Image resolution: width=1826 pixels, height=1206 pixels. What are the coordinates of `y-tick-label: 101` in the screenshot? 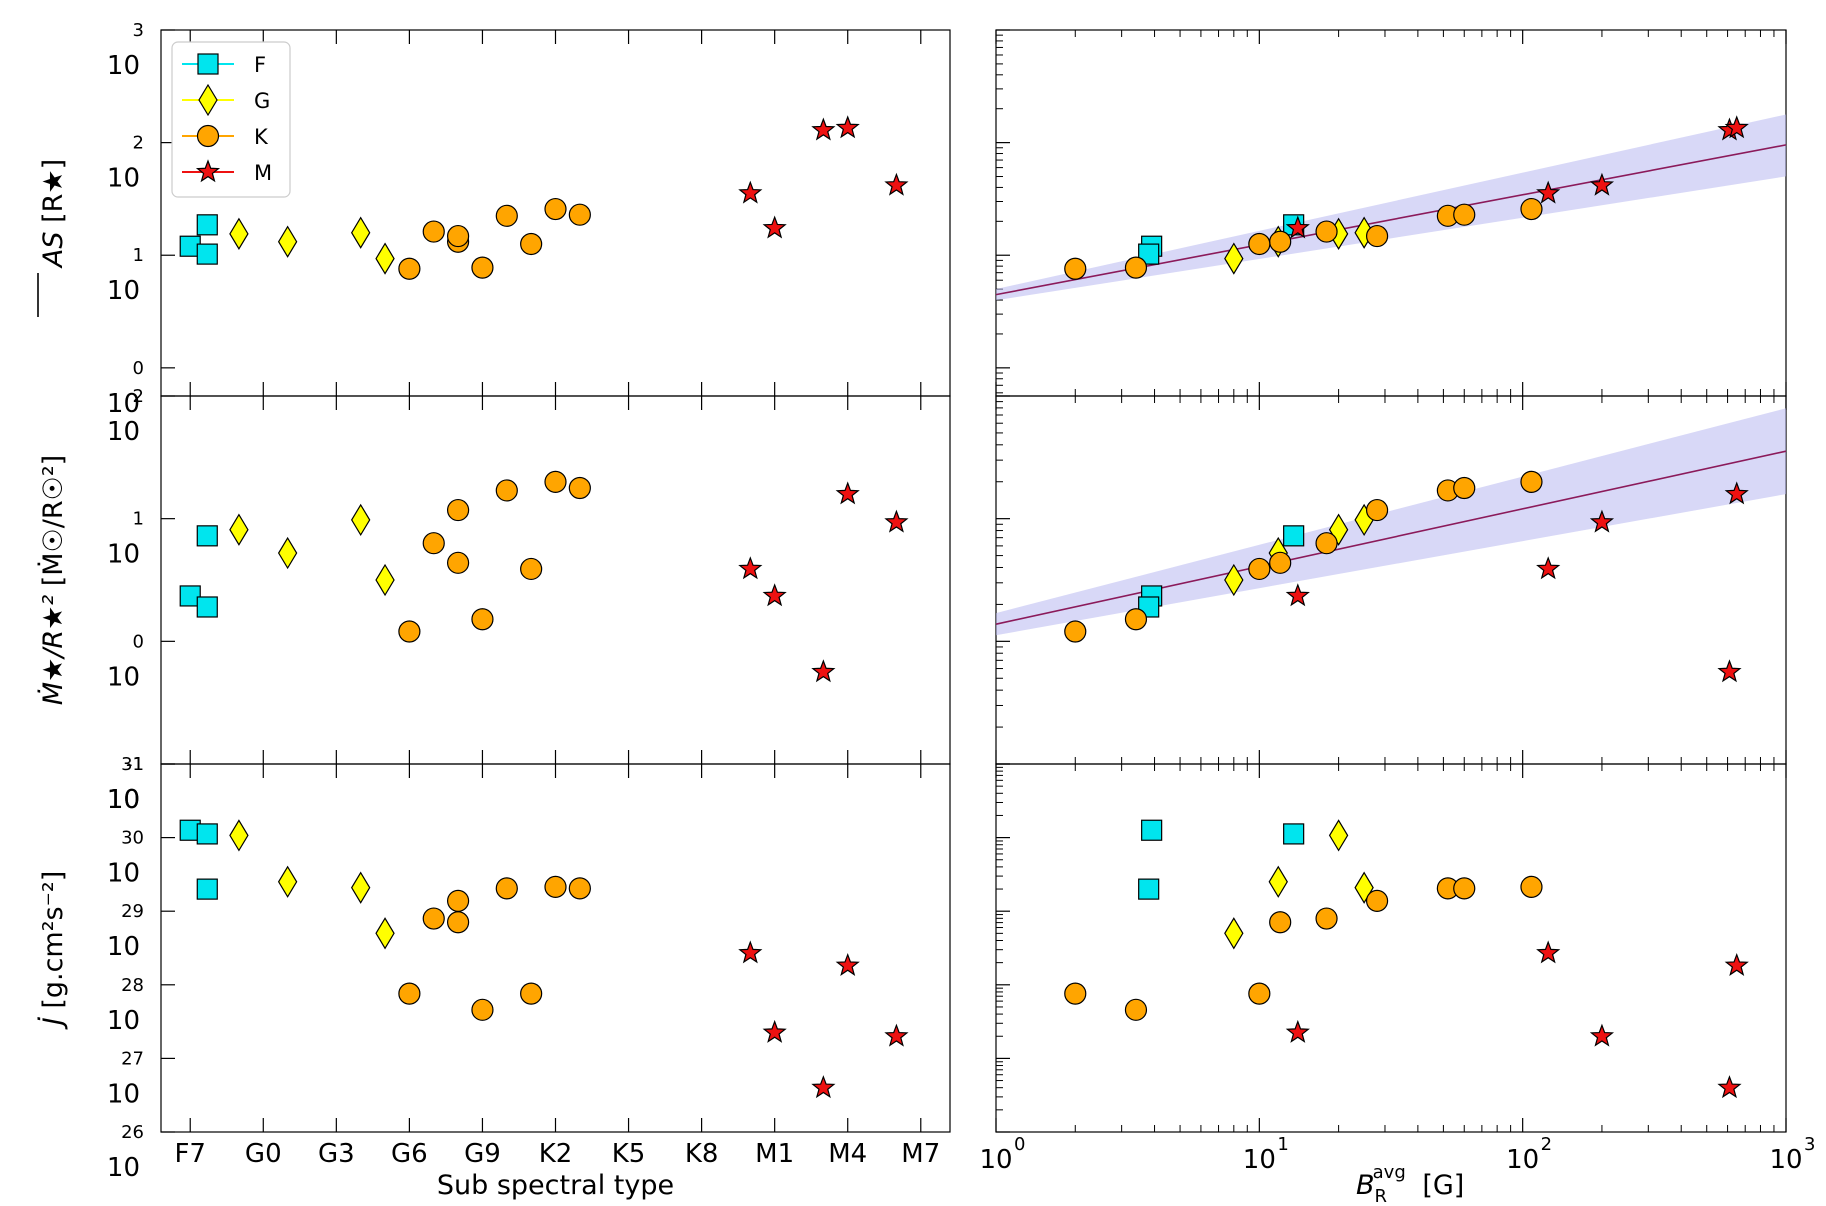 It's located at (125, 275).